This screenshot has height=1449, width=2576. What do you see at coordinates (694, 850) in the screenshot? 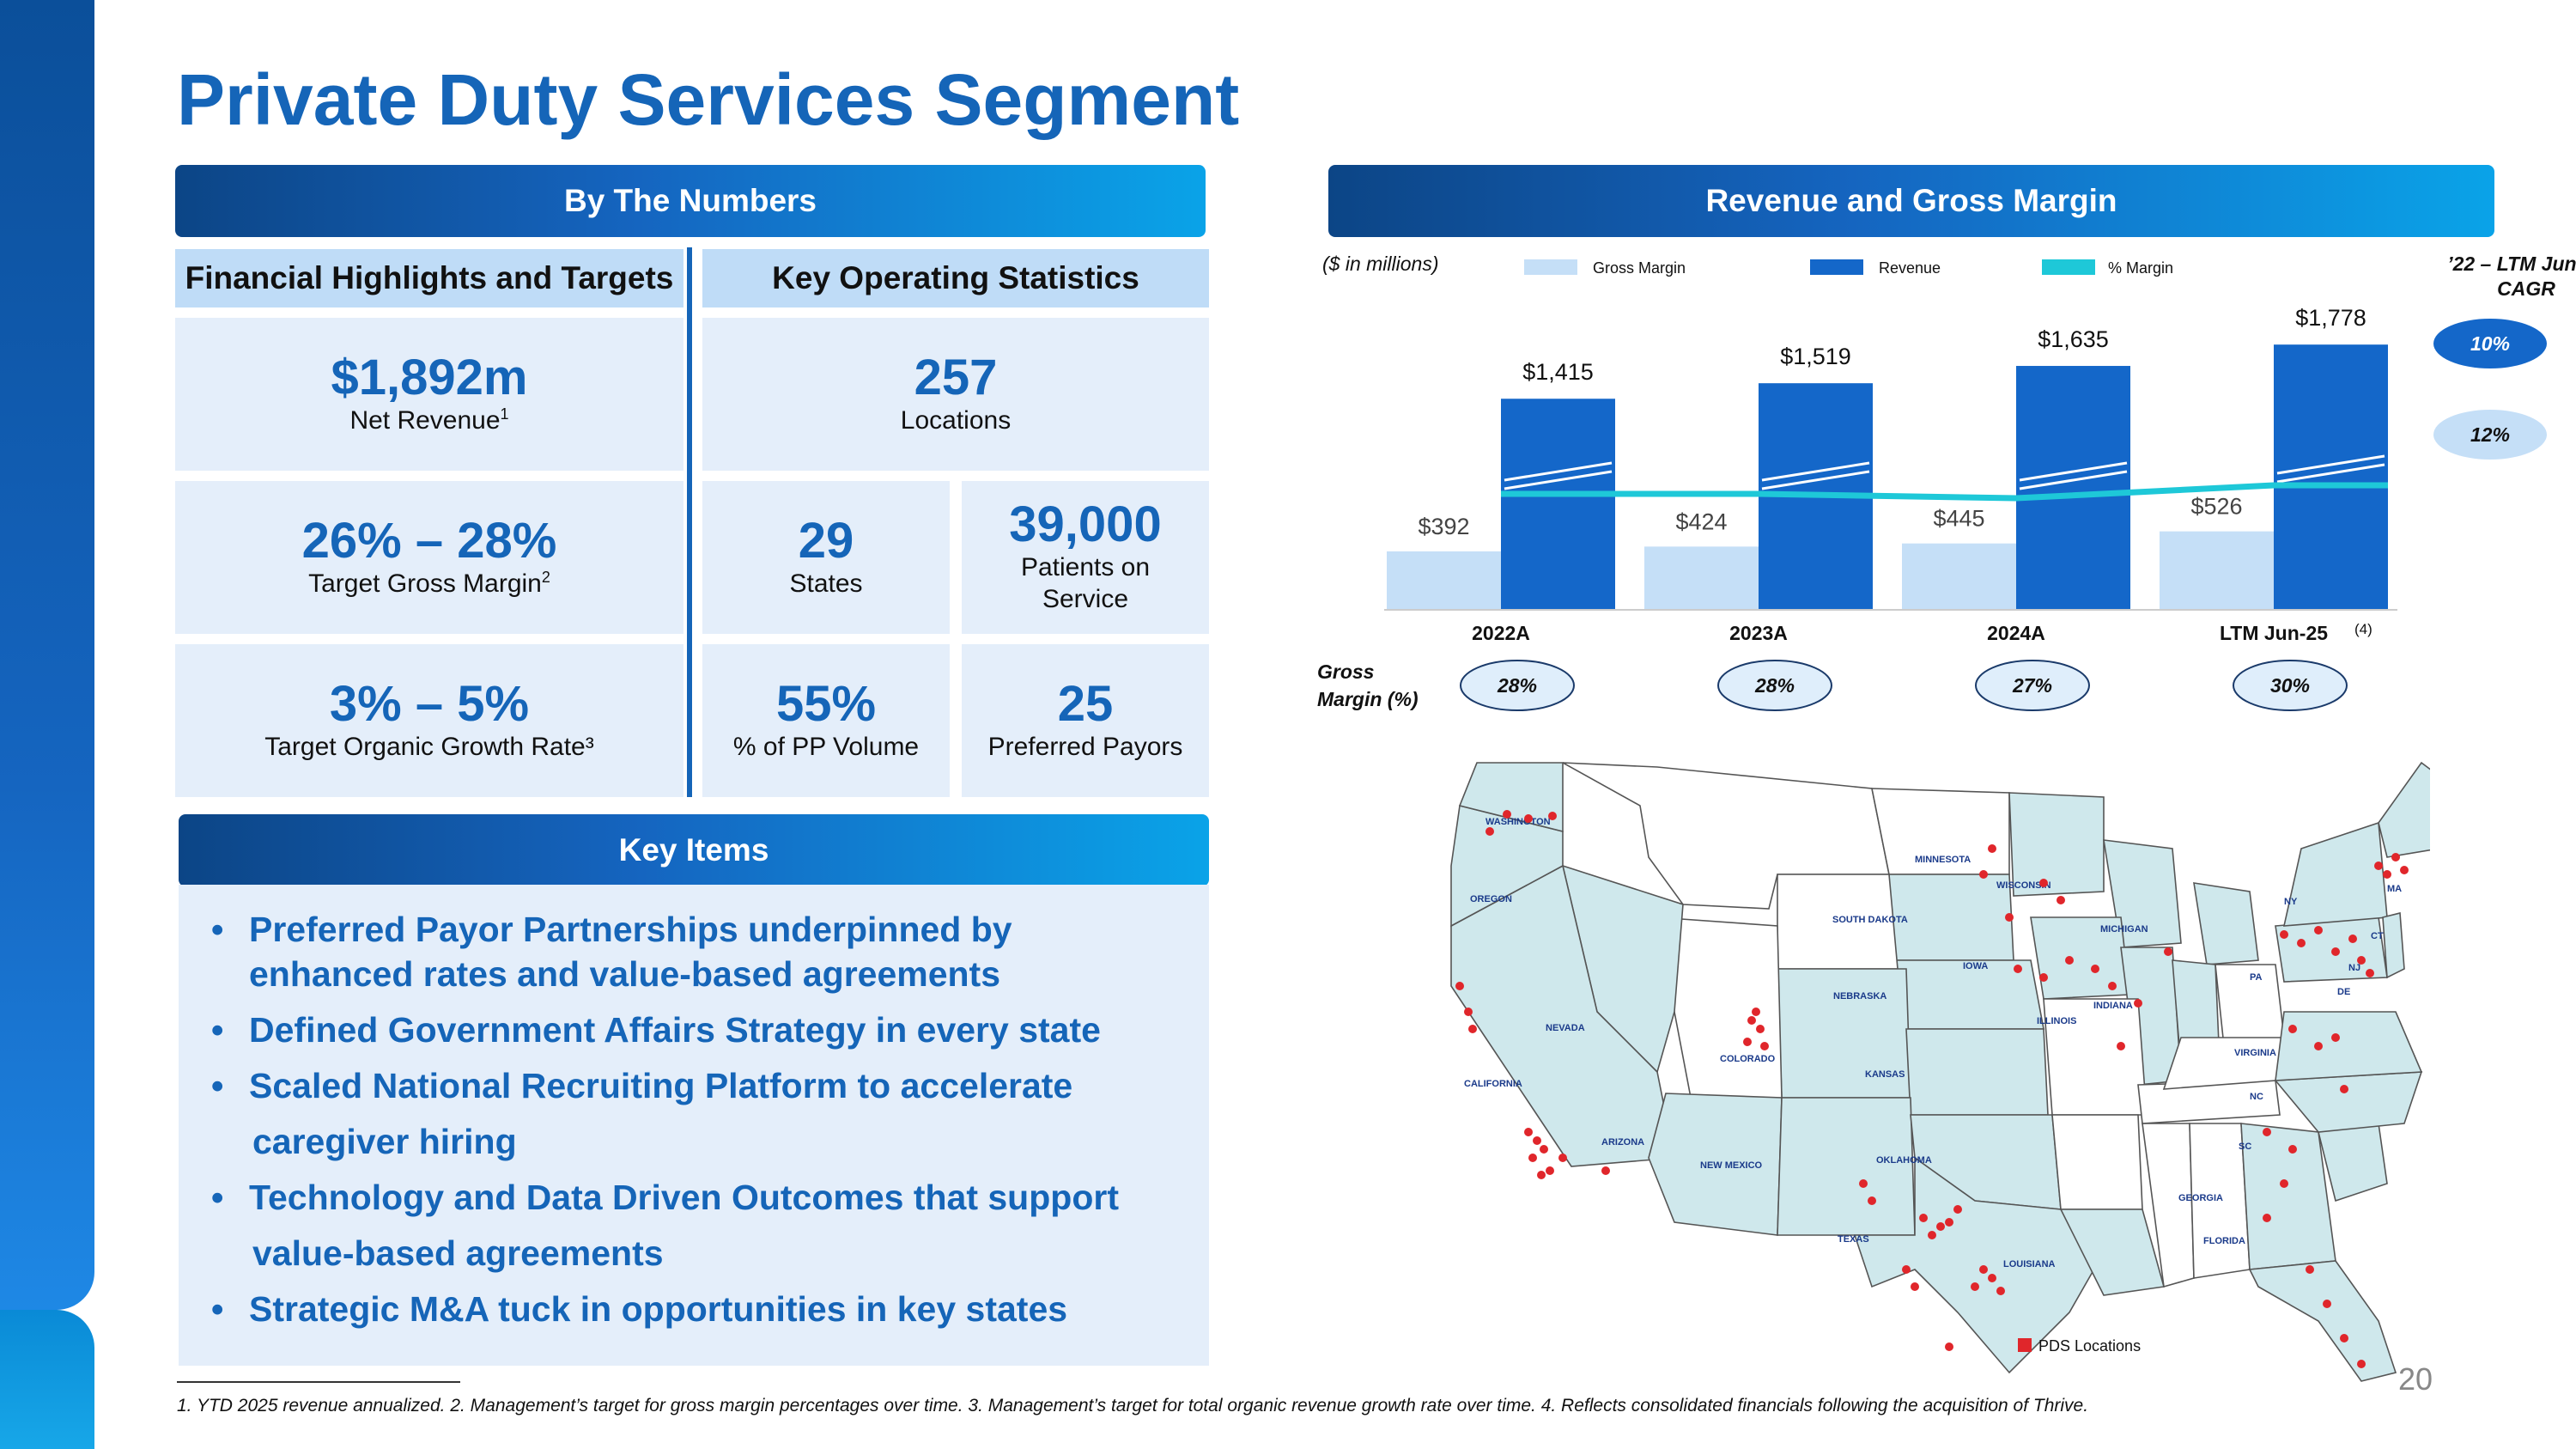
I see `key-items-header: Key Items` at bounding box center [694, 850].